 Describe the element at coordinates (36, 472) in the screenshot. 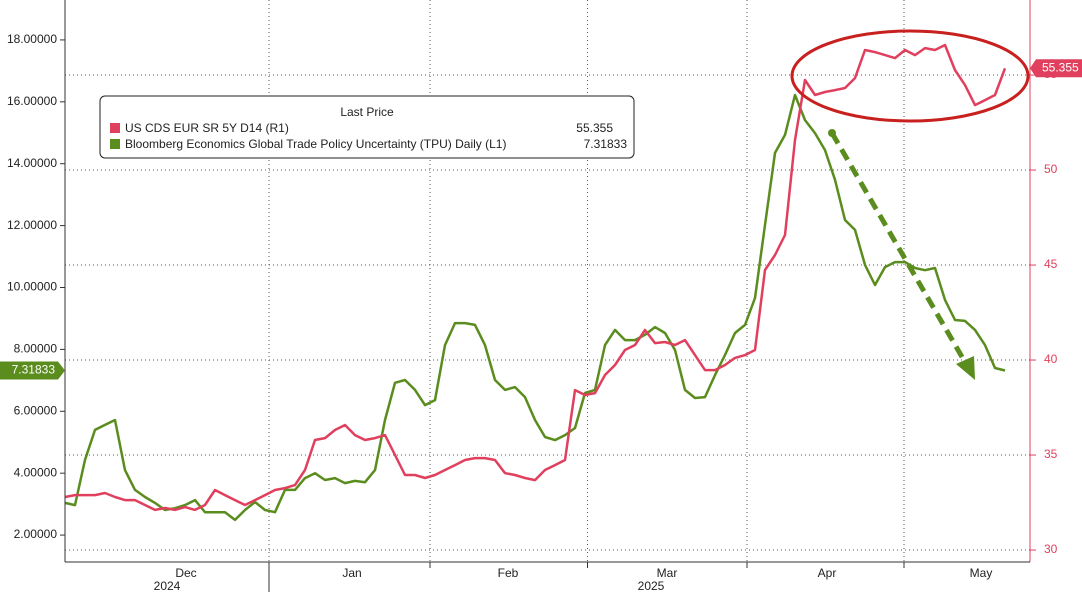

I see `y-tick-label: 4.00000` at that location.